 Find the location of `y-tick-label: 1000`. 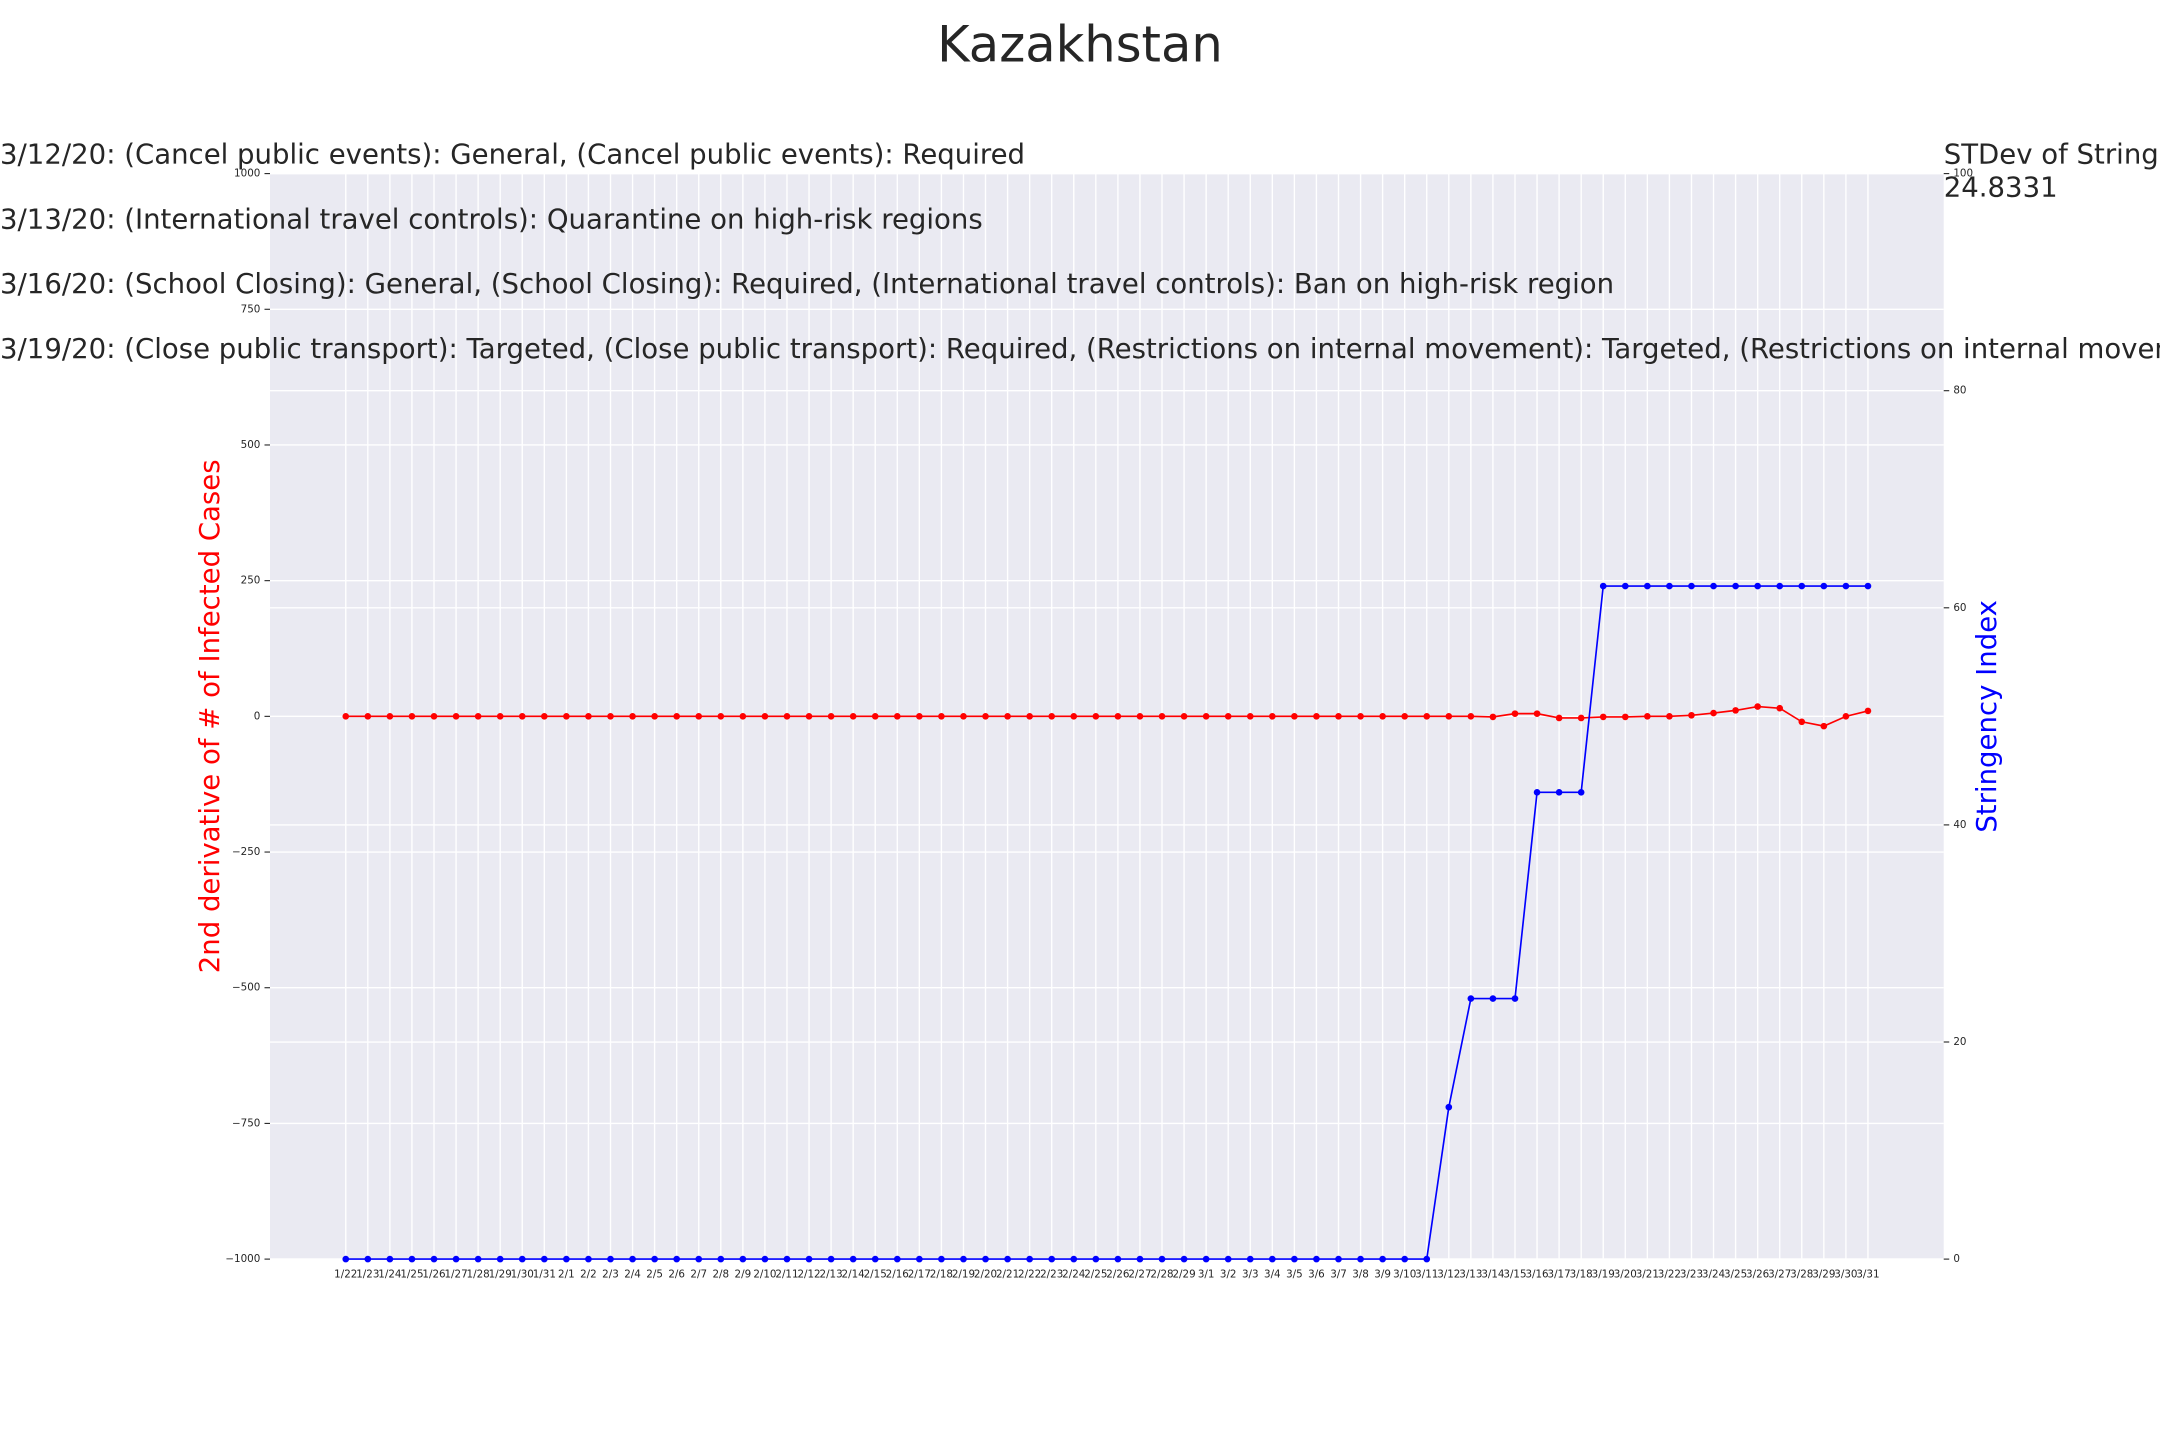

y-tick-label: 1000 is located at coordinates (247, 174).